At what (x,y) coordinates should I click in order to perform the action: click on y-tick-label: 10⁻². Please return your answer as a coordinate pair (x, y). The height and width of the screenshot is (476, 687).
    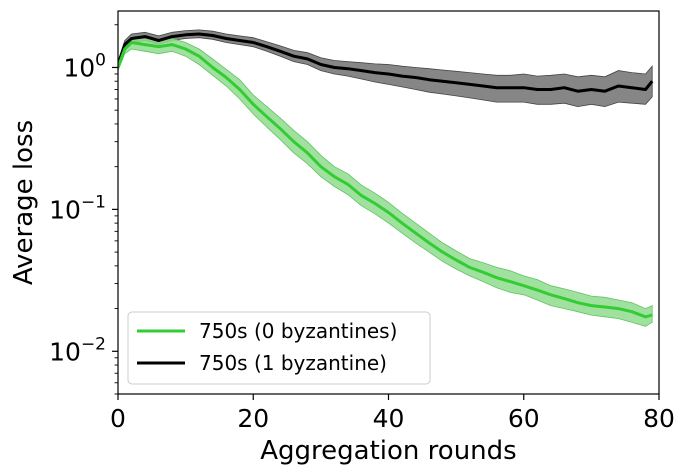
    Looking at the image, I should click on (77, 350).